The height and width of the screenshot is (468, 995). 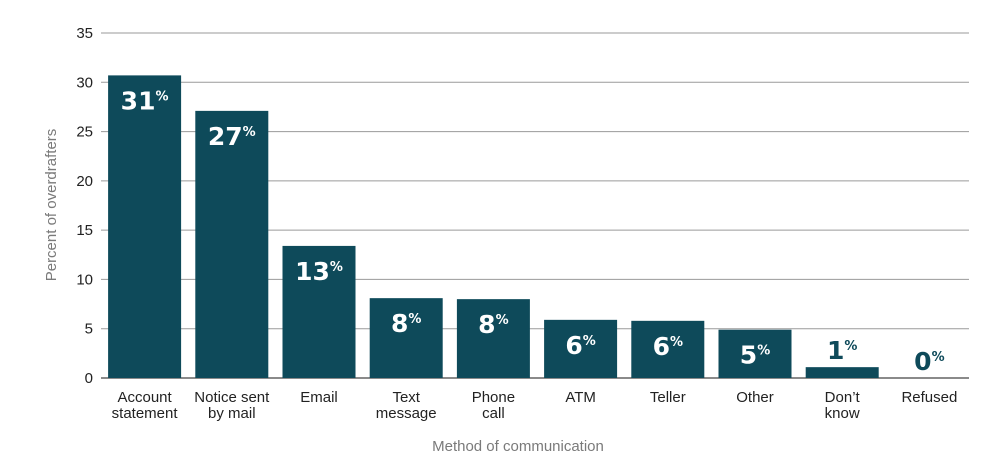 What do you see at coordinates (84, 206) in the screenshot?
I see `y-axis-ticks: 0 5 10 15 20 25 30 35` at bounding box center [84, 206].